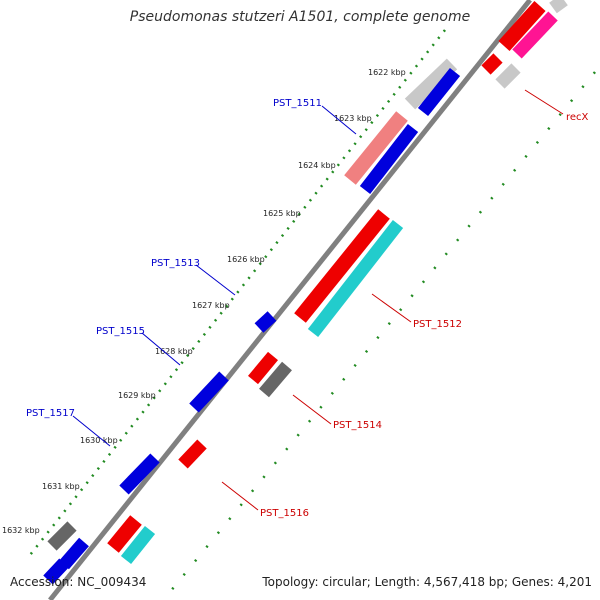 Image resolution: width=600 pixels, height=600 pixels. Describe the element at coordinates (353, 118) in the screenshot. I see `tick-label: 1623 kbp` at that location.